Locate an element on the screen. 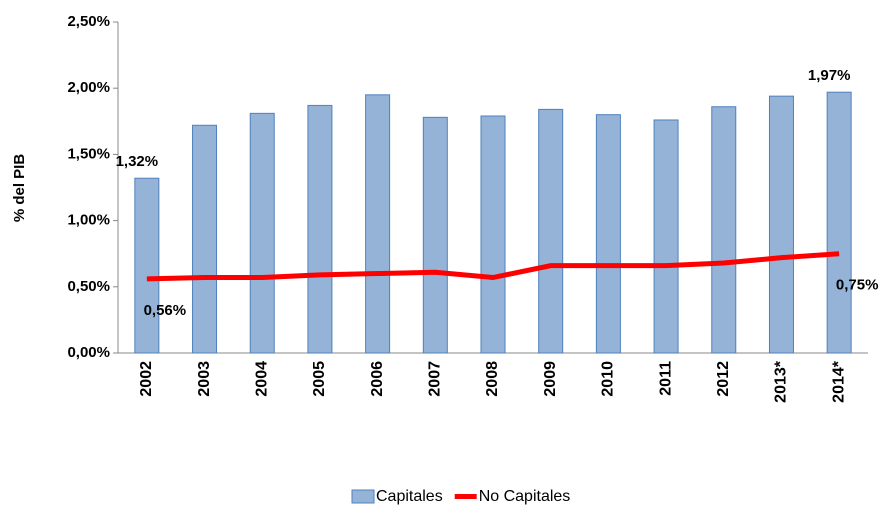 This screenshot has height=516, width=896. data-label: 0,56% is located at coordinates (165, 310).